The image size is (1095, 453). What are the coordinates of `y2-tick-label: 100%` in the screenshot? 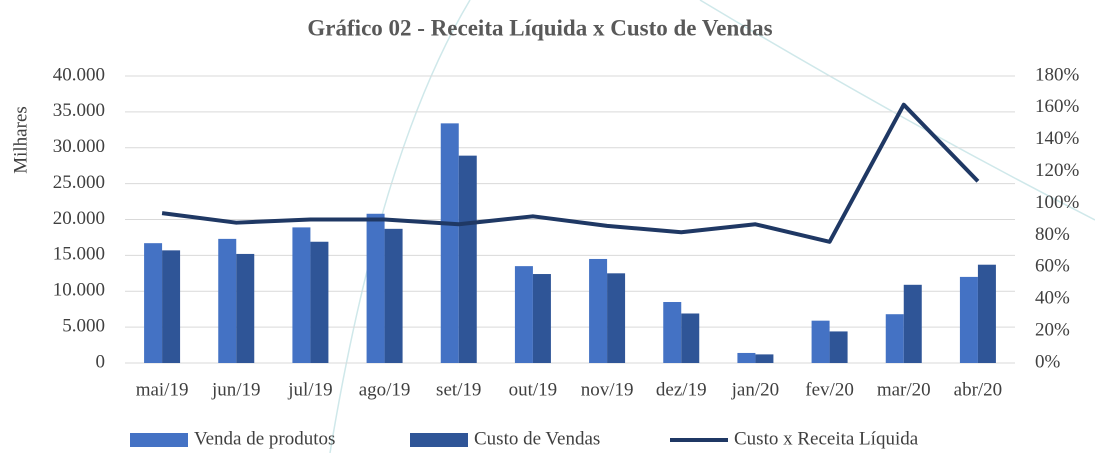 It's located at (1057, 202).